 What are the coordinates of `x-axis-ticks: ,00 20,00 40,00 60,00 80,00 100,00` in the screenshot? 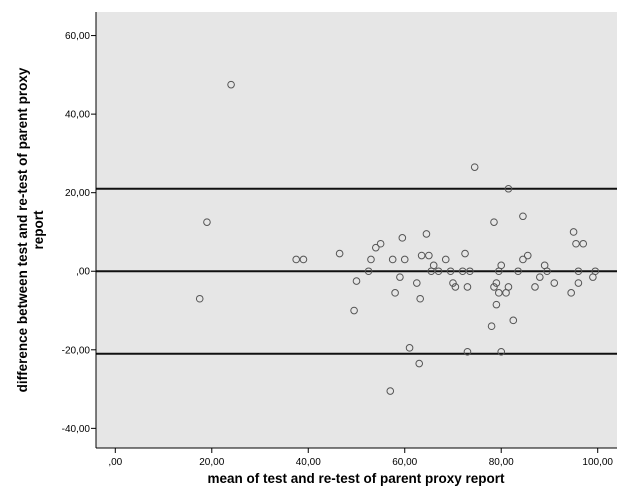 It's located at (360, 458).